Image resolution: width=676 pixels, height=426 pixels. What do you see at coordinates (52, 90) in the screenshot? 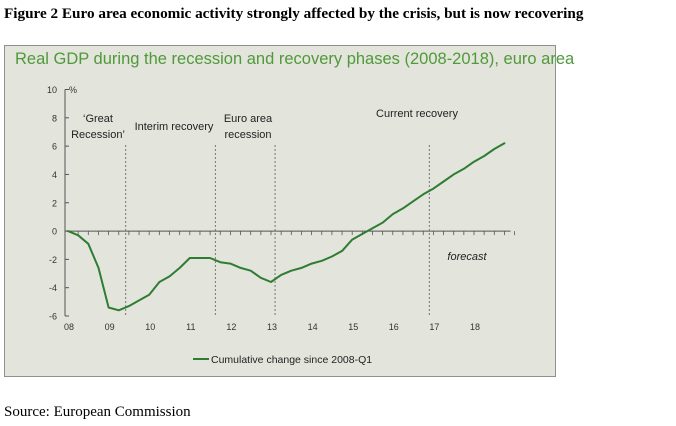
I see `y-tick-label: 10` at bounding box center [52, 90].